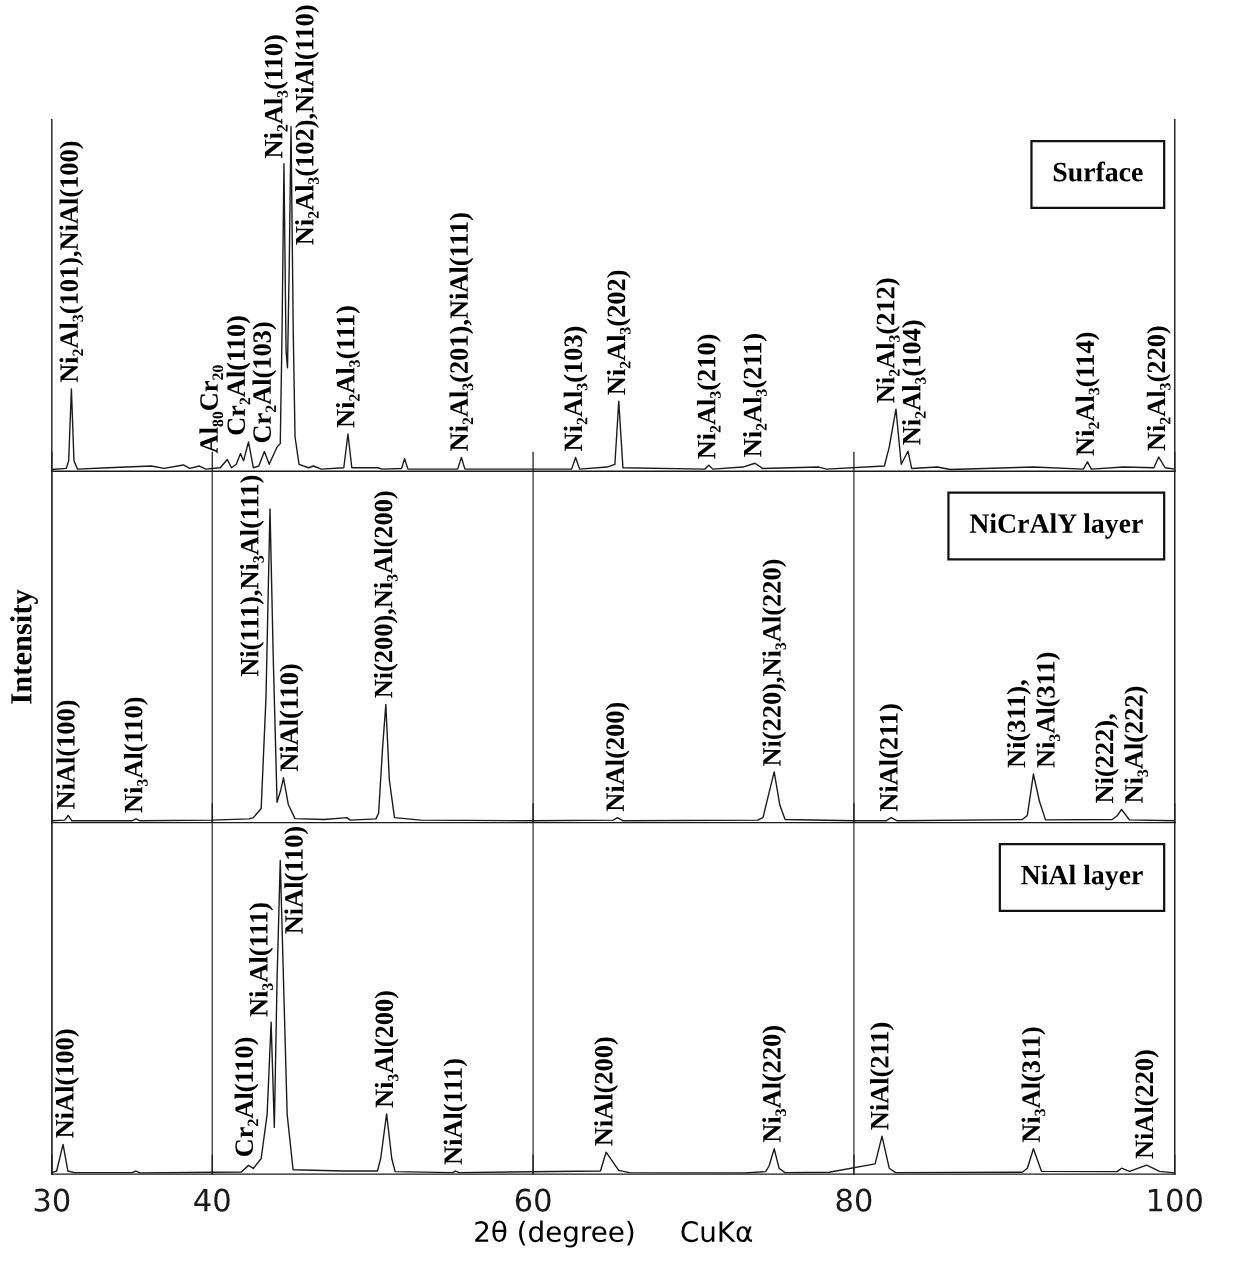 Image resolution: width=1234 pixels, height=1268 pixels. What do you see at coordinates (1082, 877) in the screenshot?
I see `chart-title: NiAl layer` at bounding box center [1082, 877].